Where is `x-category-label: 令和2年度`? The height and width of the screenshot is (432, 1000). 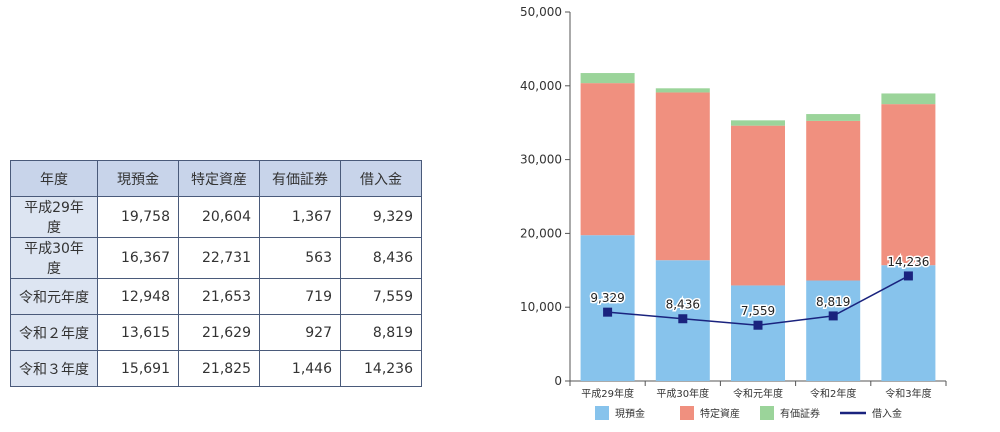
x-category-label: 令和2年度 is located at coordinates (833, 393).